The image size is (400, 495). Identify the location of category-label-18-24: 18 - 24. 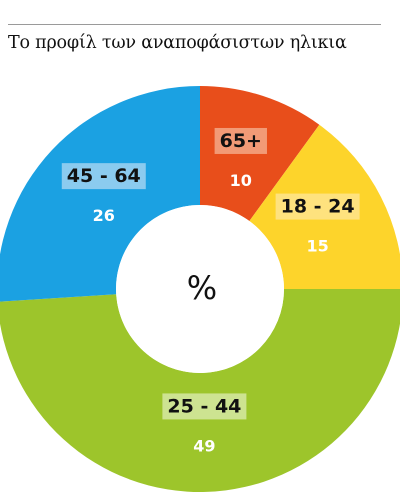
(318, 207).